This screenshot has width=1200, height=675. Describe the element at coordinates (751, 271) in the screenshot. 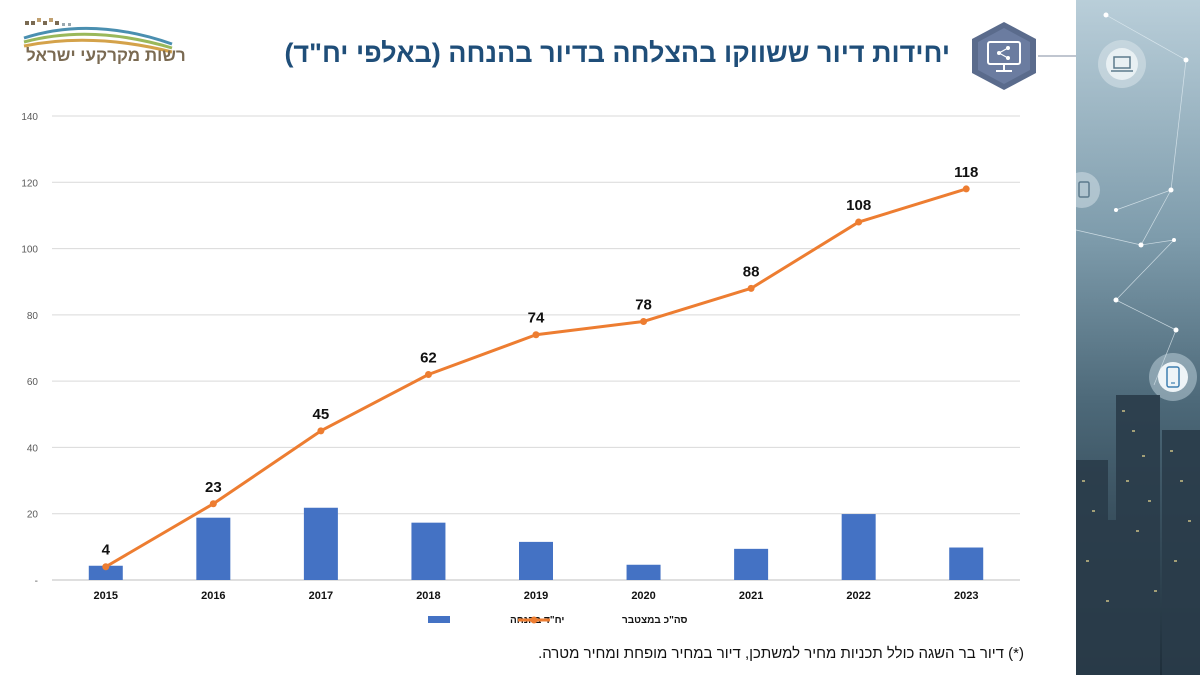

I see `data-label: 88` at that location.